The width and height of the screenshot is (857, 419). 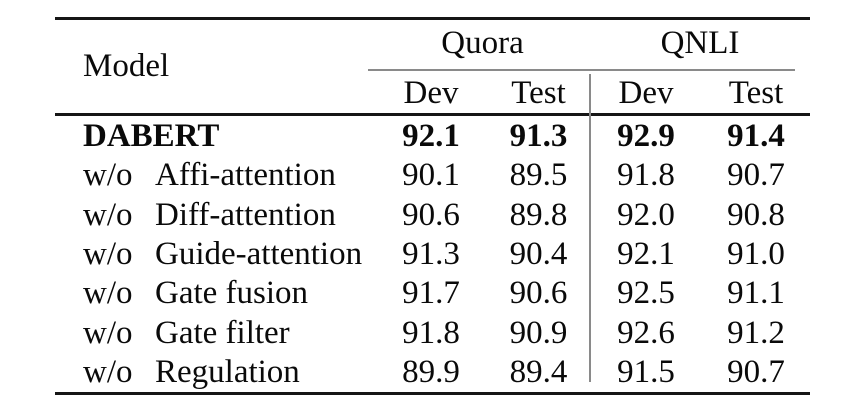 What do you see at coordinates (646, 371) in the screenshot?
I see `cell-value: 91.5` at bounding box center [646, 371].